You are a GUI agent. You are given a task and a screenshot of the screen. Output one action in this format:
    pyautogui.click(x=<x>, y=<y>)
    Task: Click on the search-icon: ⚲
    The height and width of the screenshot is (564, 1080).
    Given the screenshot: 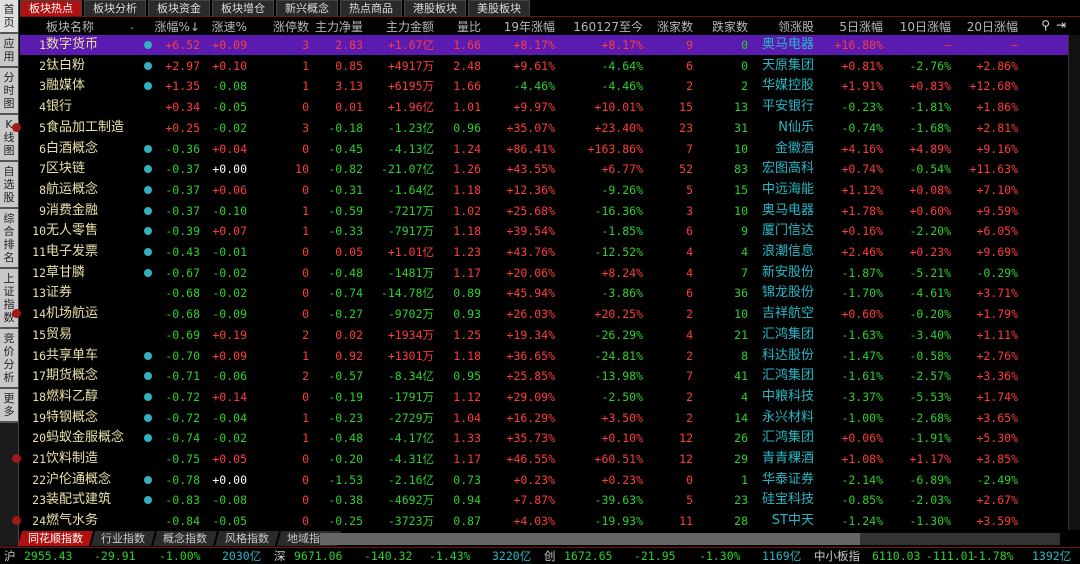 What is the action you would take?
    pyautogui.click(x=1045, y=25)
    